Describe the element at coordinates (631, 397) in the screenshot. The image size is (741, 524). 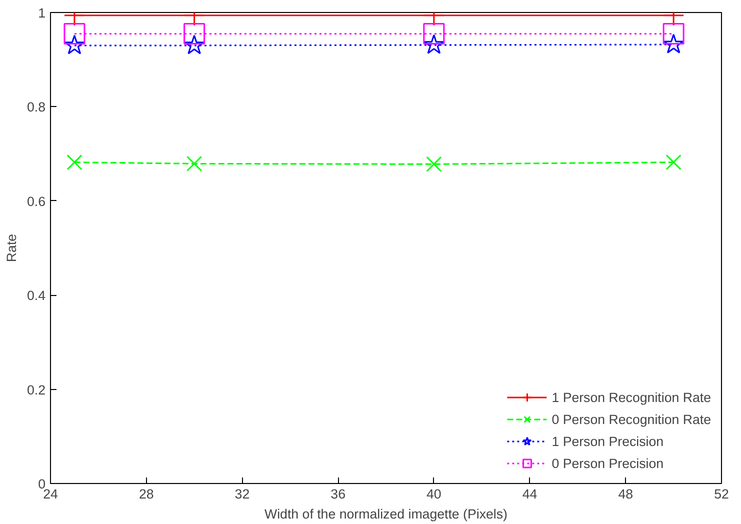
I see `legend-label: 1 Person Recognition Rate` at that location.